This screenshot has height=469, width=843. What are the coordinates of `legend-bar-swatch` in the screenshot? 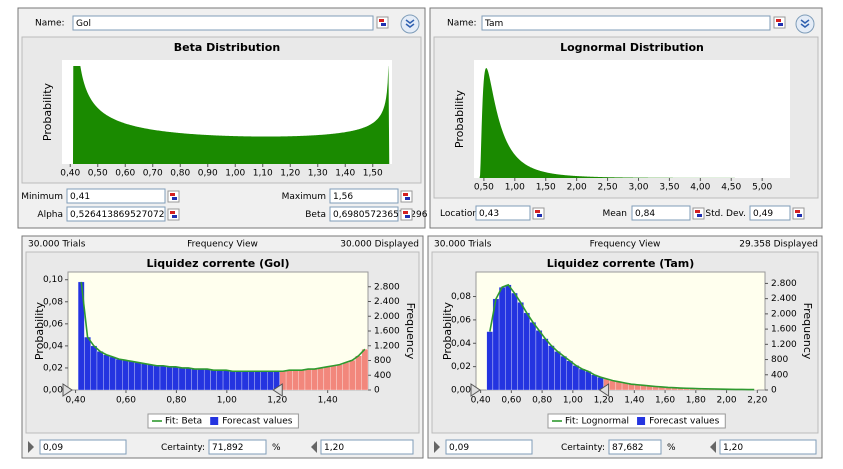 It's located at (641, 421).